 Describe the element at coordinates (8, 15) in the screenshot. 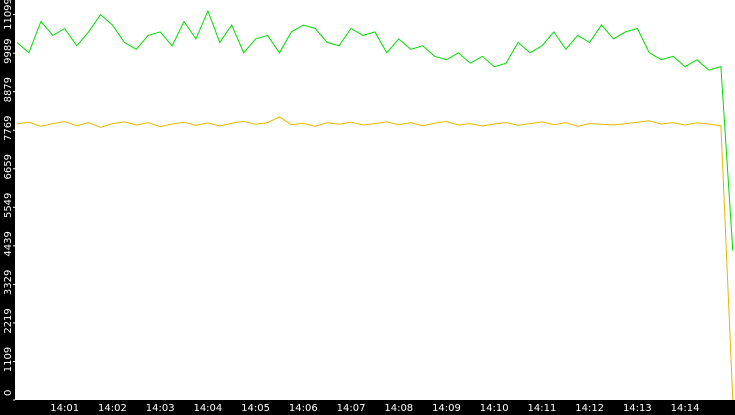

I see `y-tick-label: 11099` at that location.